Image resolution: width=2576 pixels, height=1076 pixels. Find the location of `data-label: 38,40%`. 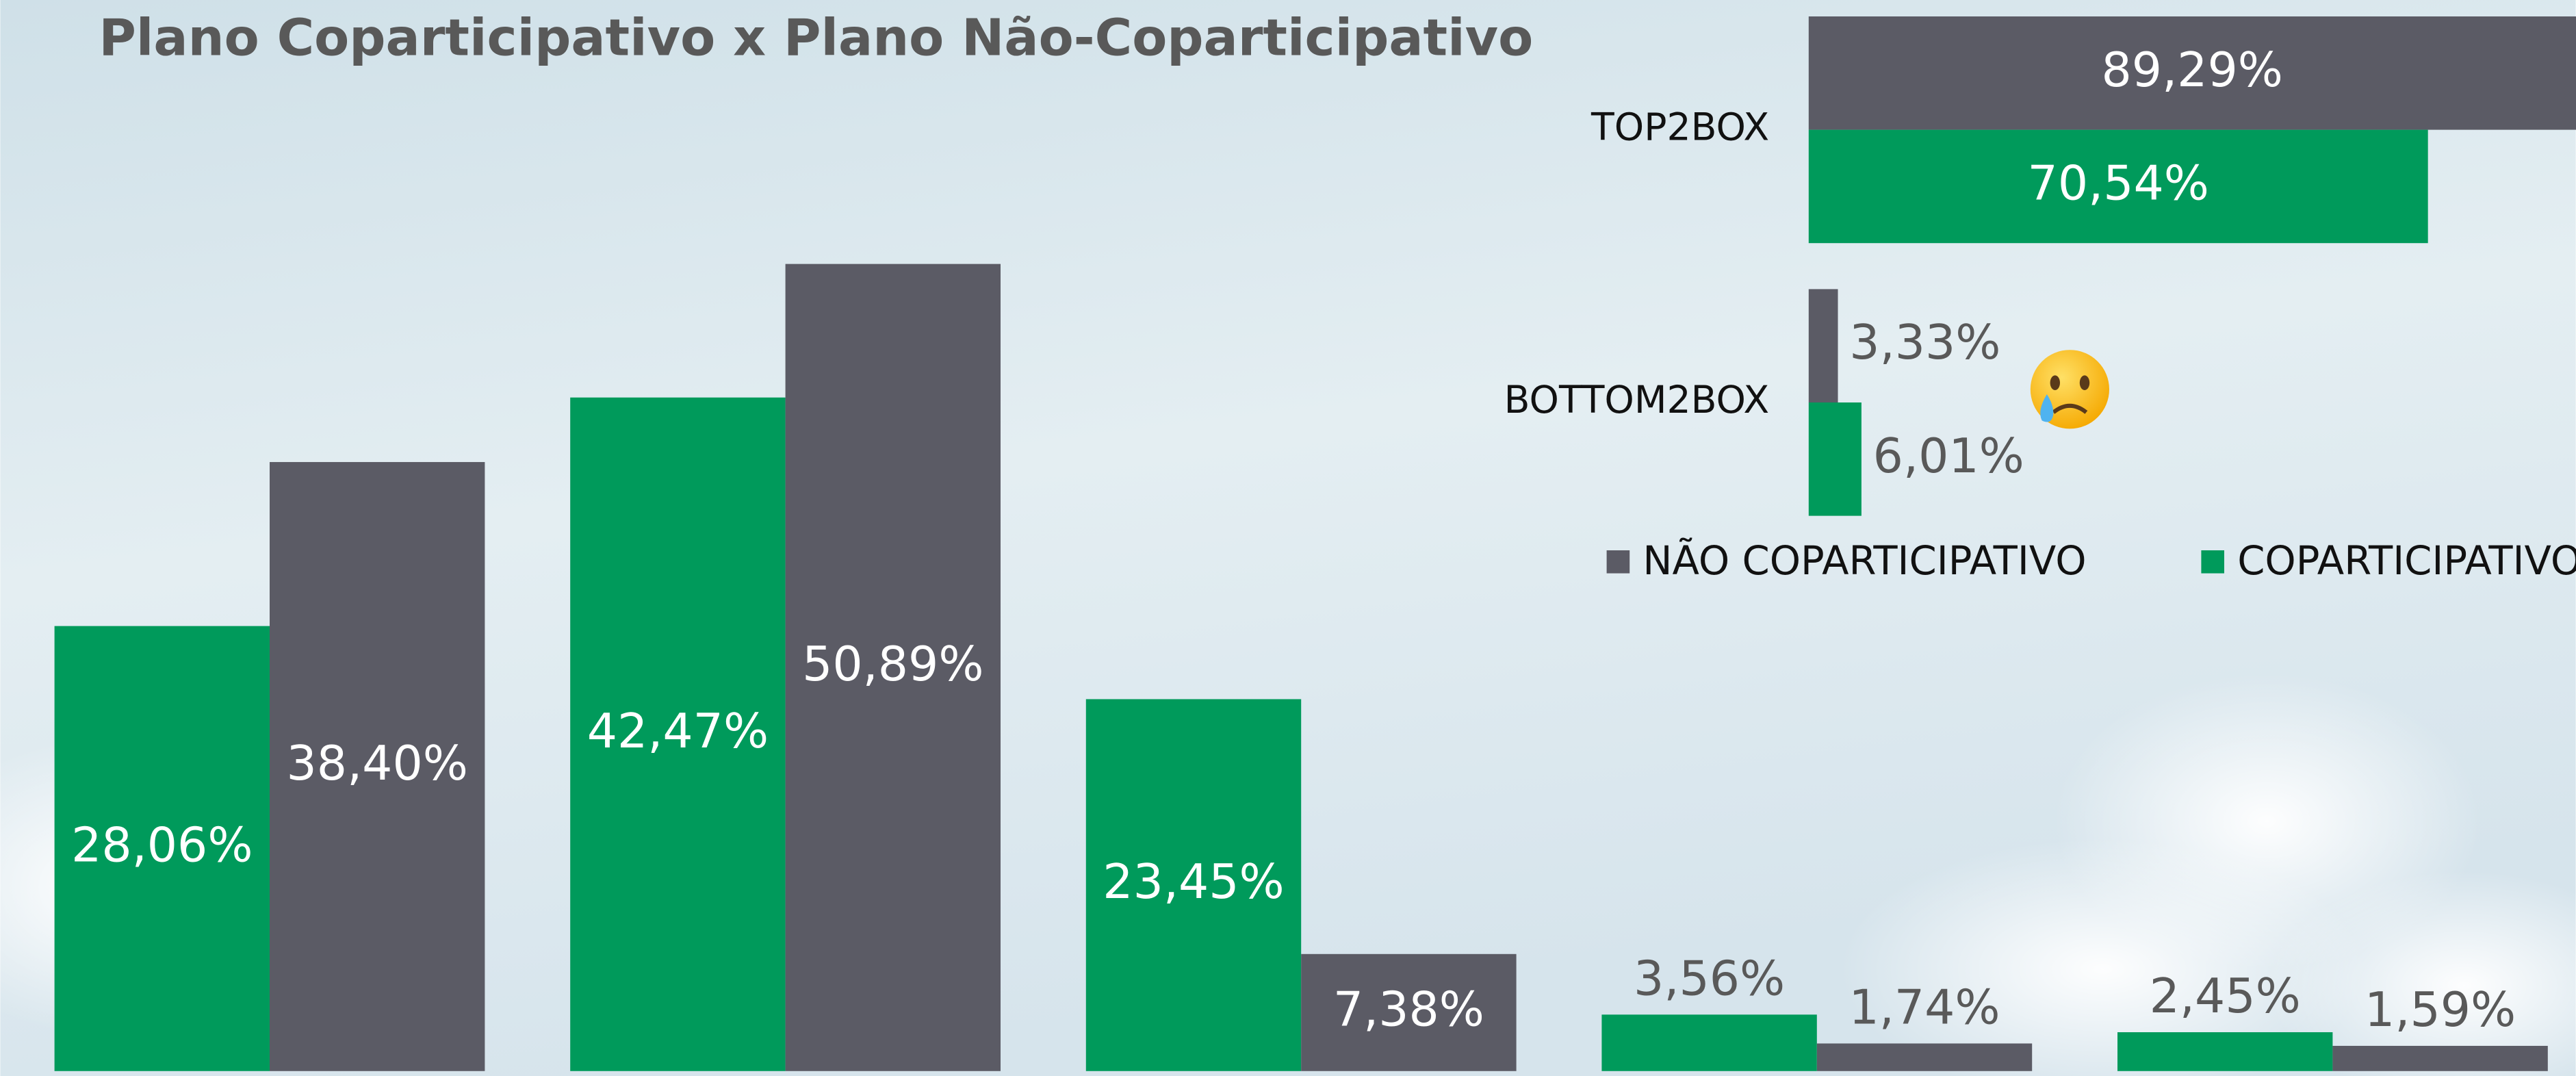

data-label: 38,40% is located at coordinates (377, 763).